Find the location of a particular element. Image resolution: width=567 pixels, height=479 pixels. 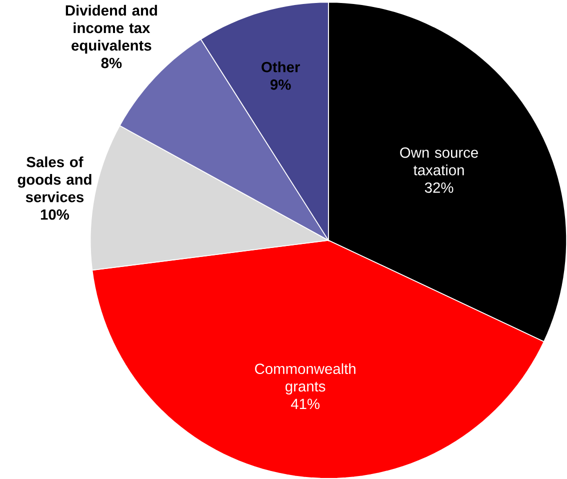

slice-label: Sales of goods and services is located at coordinates (55, 179).